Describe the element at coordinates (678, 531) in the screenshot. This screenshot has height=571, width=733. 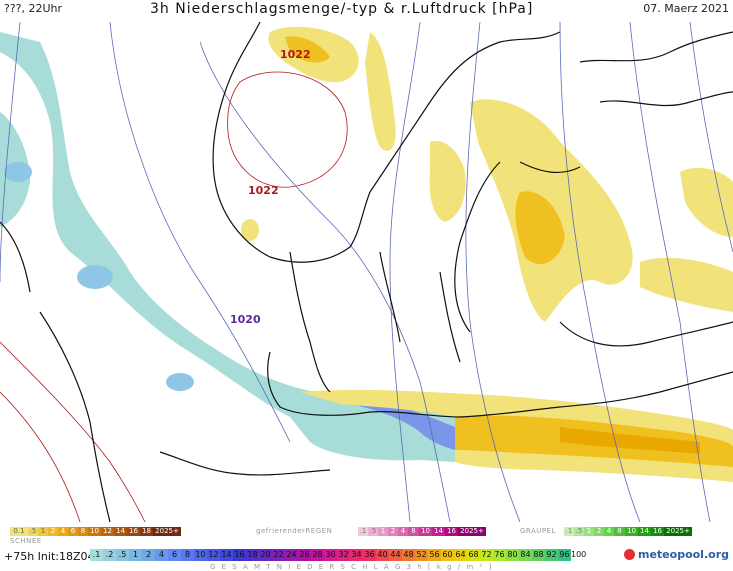
I see `graupel-scale-cell: 2025+` at that location.